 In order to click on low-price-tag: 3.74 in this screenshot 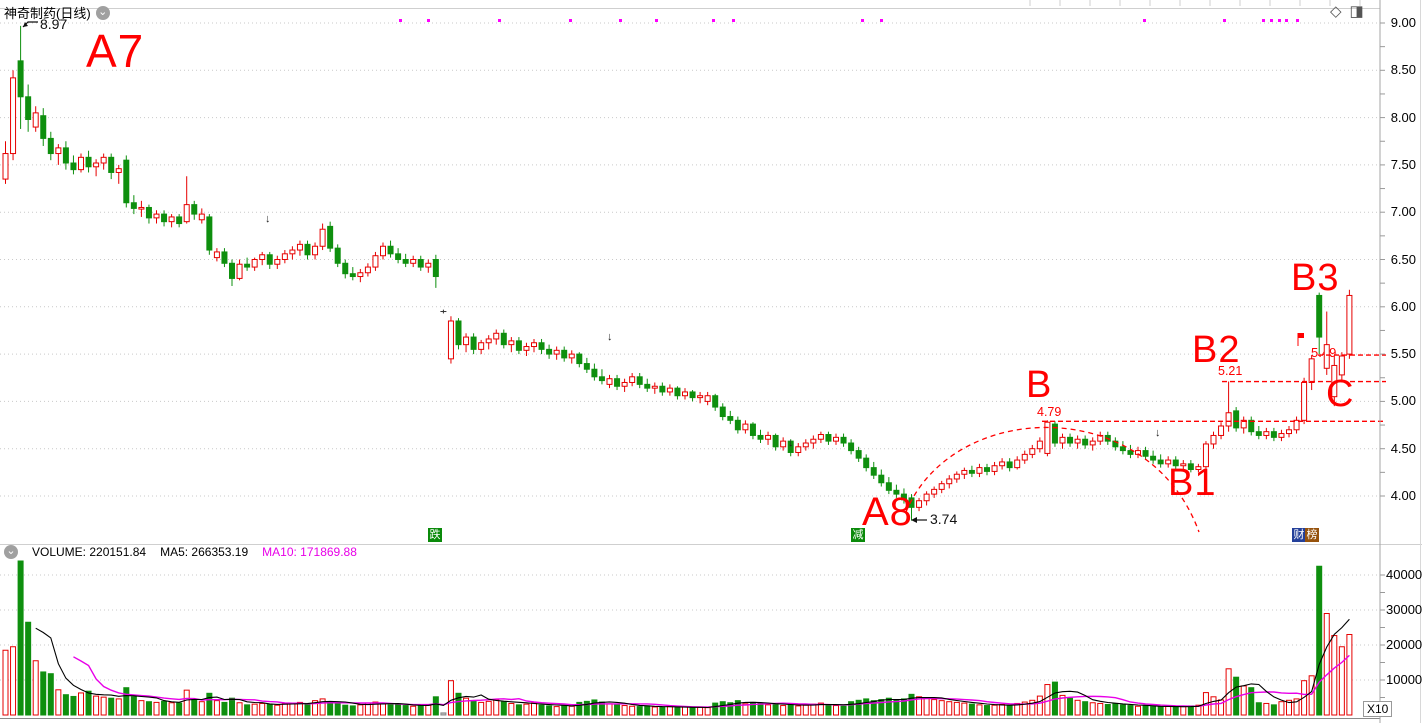, I will do `click(944, 519)`.